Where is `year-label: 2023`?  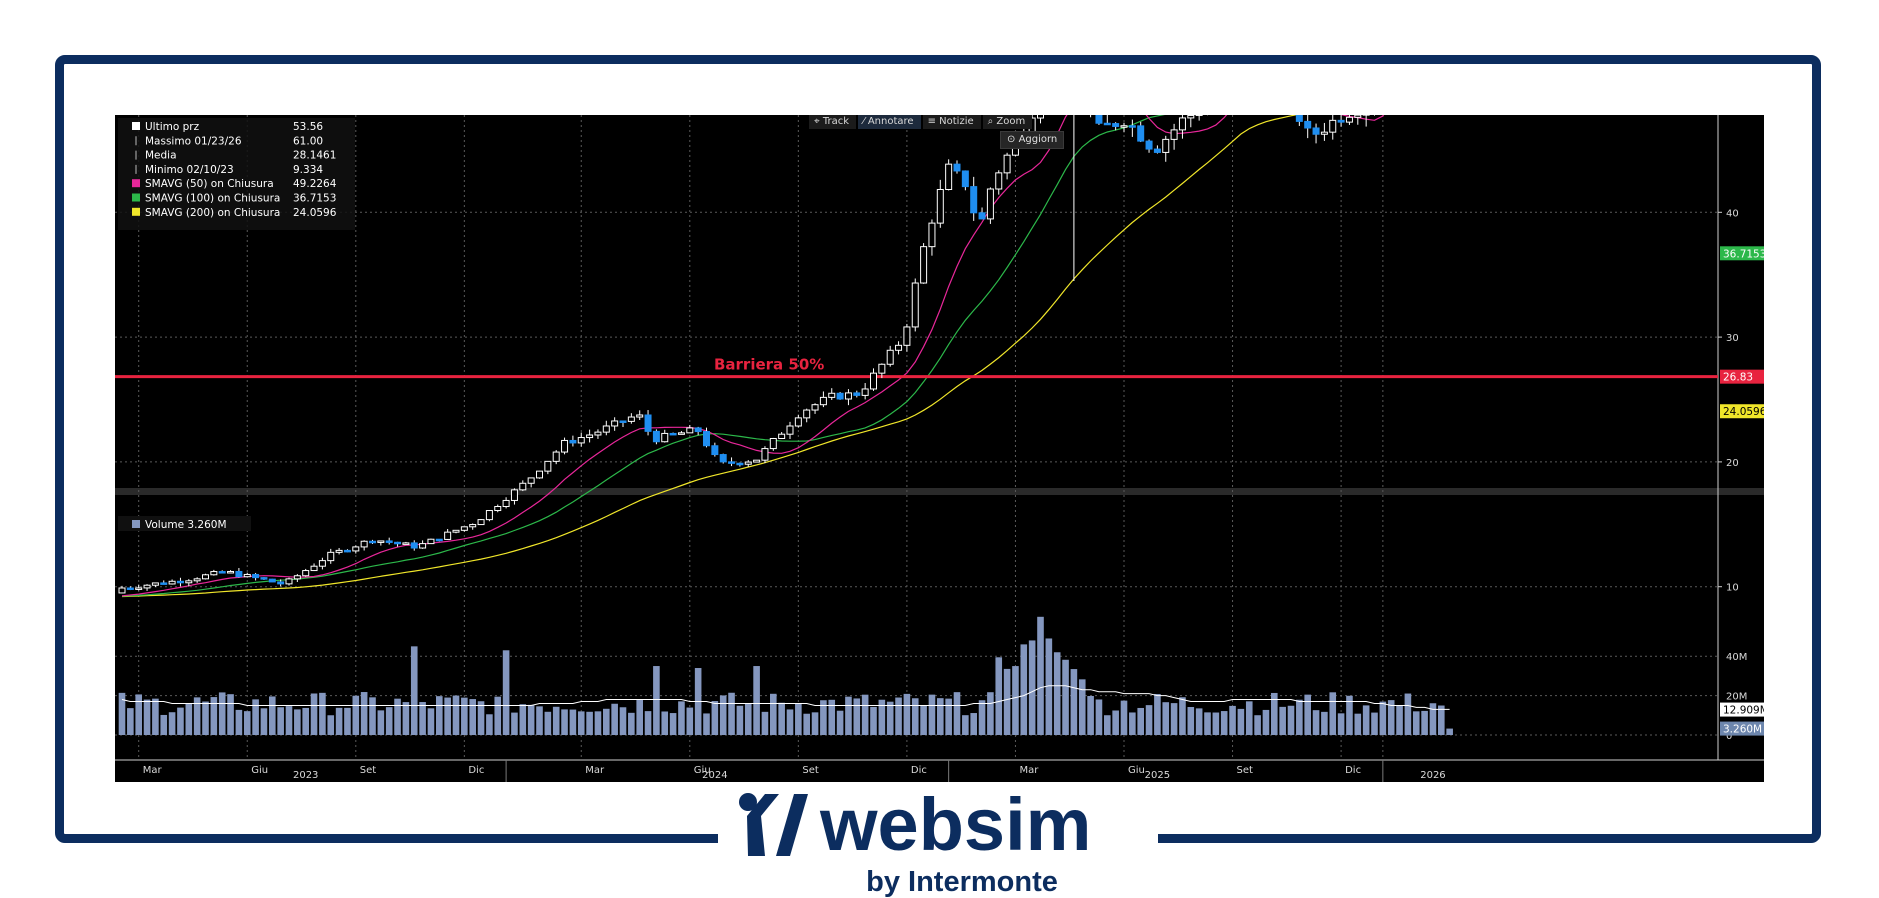
year-label: 2023 is located at coordinates (305, 775).